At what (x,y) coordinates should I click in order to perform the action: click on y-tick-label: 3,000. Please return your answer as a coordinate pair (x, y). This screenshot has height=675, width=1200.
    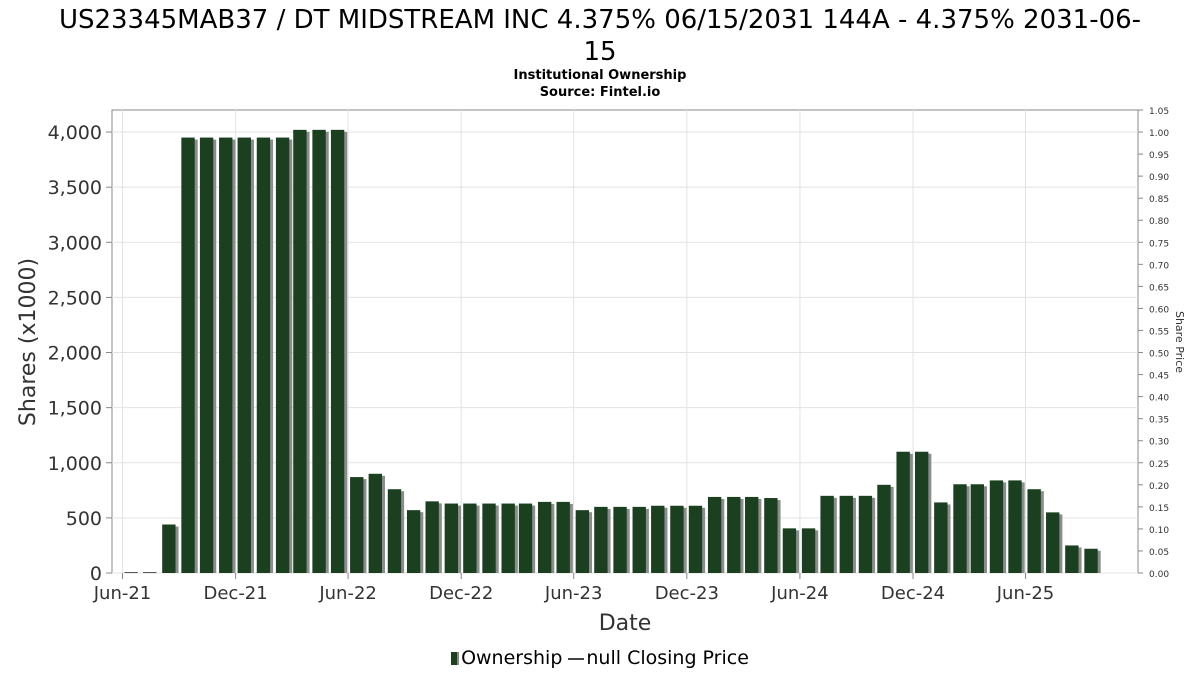
    Looking at the image, I should click on (75, 243).